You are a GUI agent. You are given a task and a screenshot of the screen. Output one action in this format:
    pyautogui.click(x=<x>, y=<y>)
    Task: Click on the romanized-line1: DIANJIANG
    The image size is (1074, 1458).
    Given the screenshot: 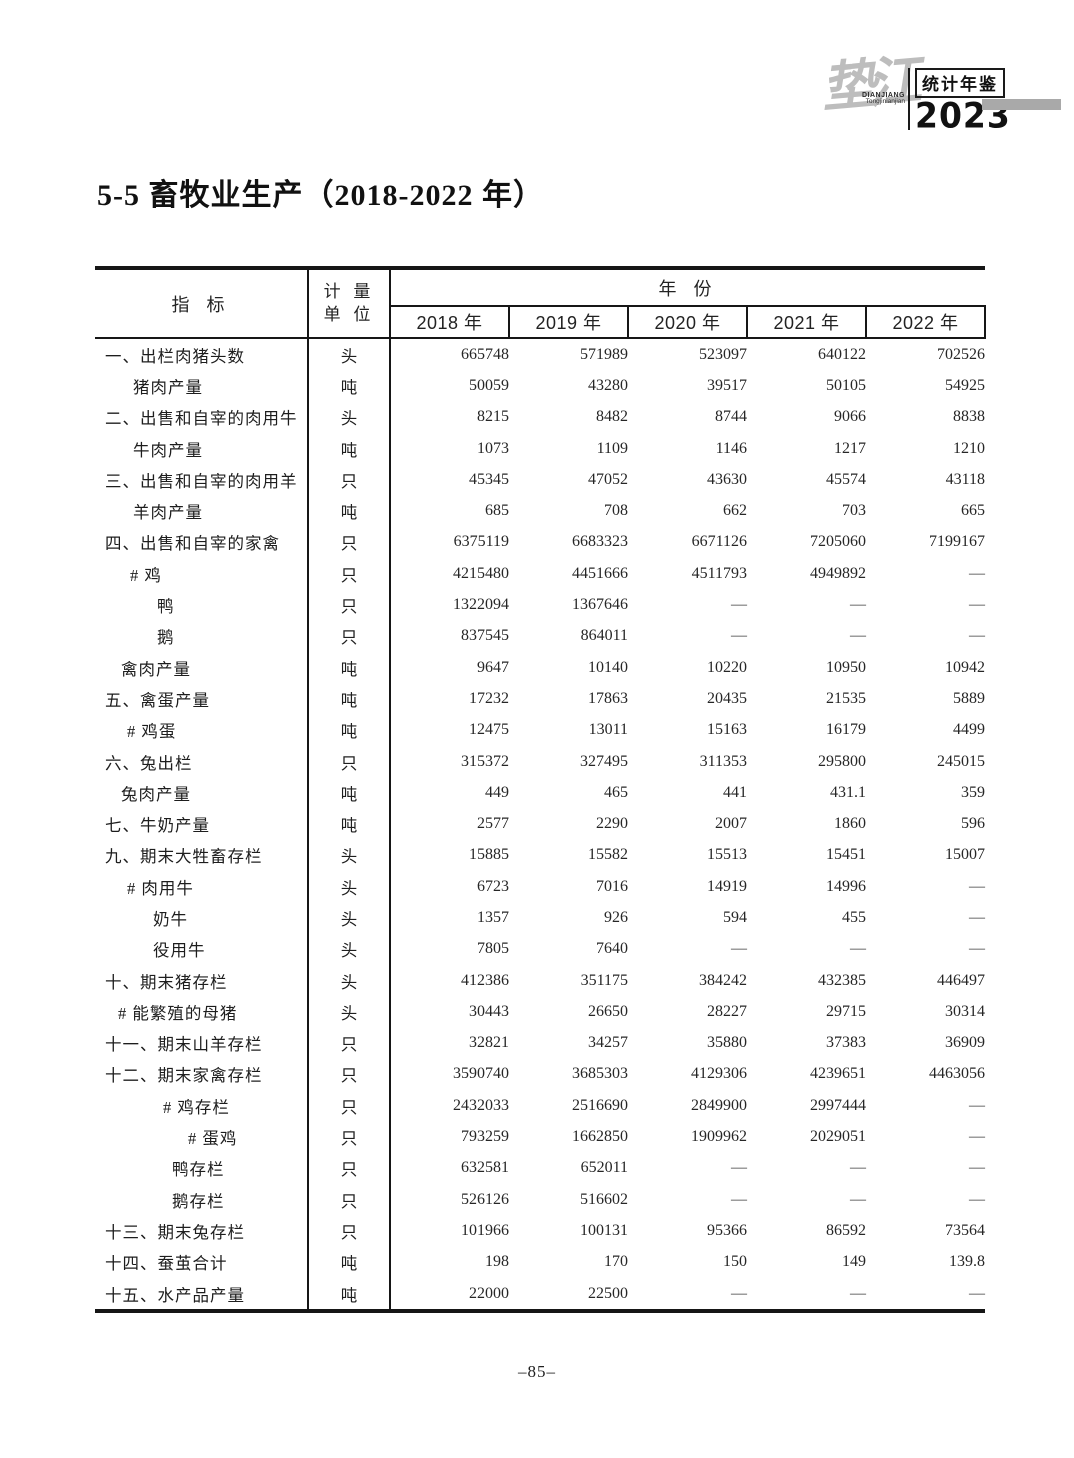 What is the action you would take?
    pyautogui.click(x=883, y=95)
    